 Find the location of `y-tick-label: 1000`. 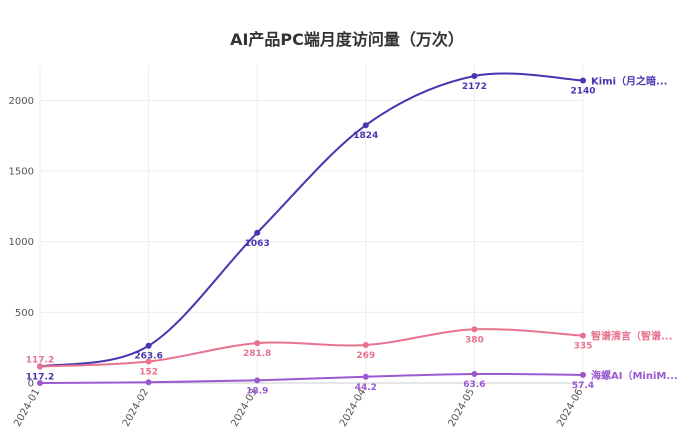

y-tick-label: 1000 is located at coordinates (21, 242).